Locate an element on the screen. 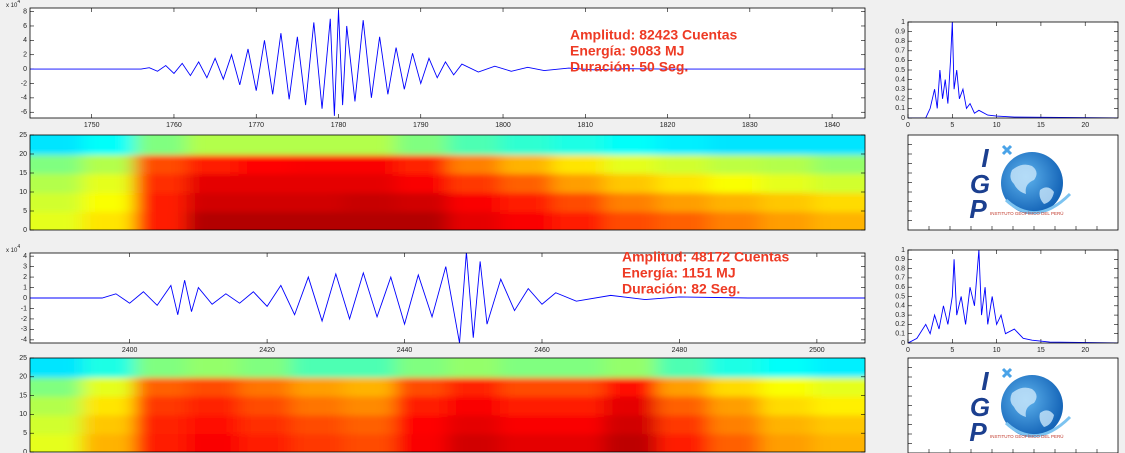  x-tick-label: 5 is located at coordinates (952, 350).